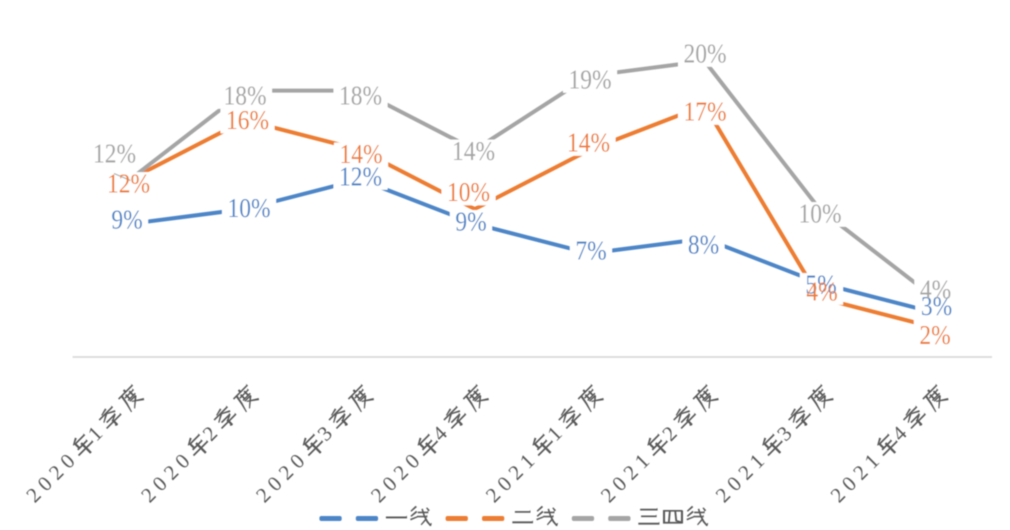 The height and width of the screenshot is (530, 1010). What do you see at coordinates (704, 112) in the screenshot?
I see `svg-text: 17%` at bounding box center [704, 112].